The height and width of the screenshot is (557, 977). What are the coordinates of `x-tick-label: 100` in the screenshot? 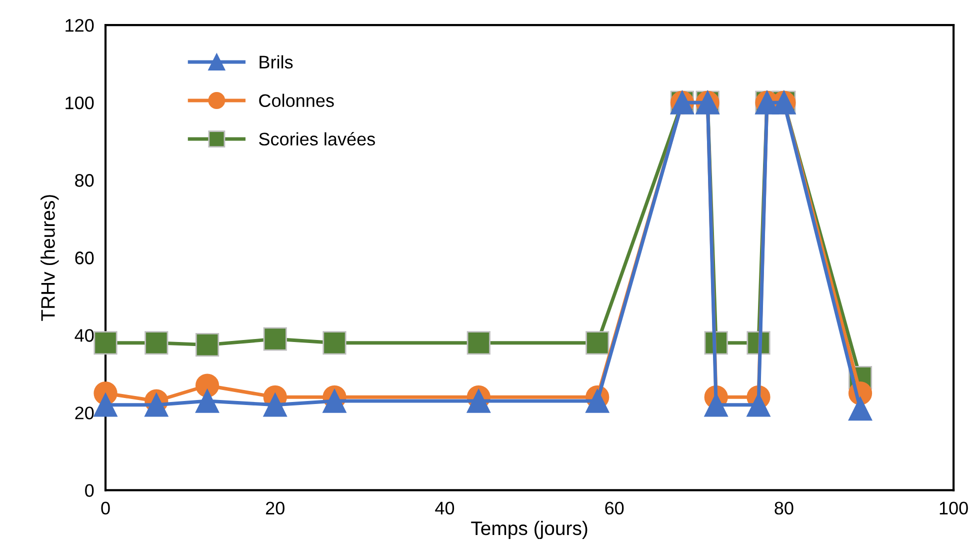 It's located at (954, 508).